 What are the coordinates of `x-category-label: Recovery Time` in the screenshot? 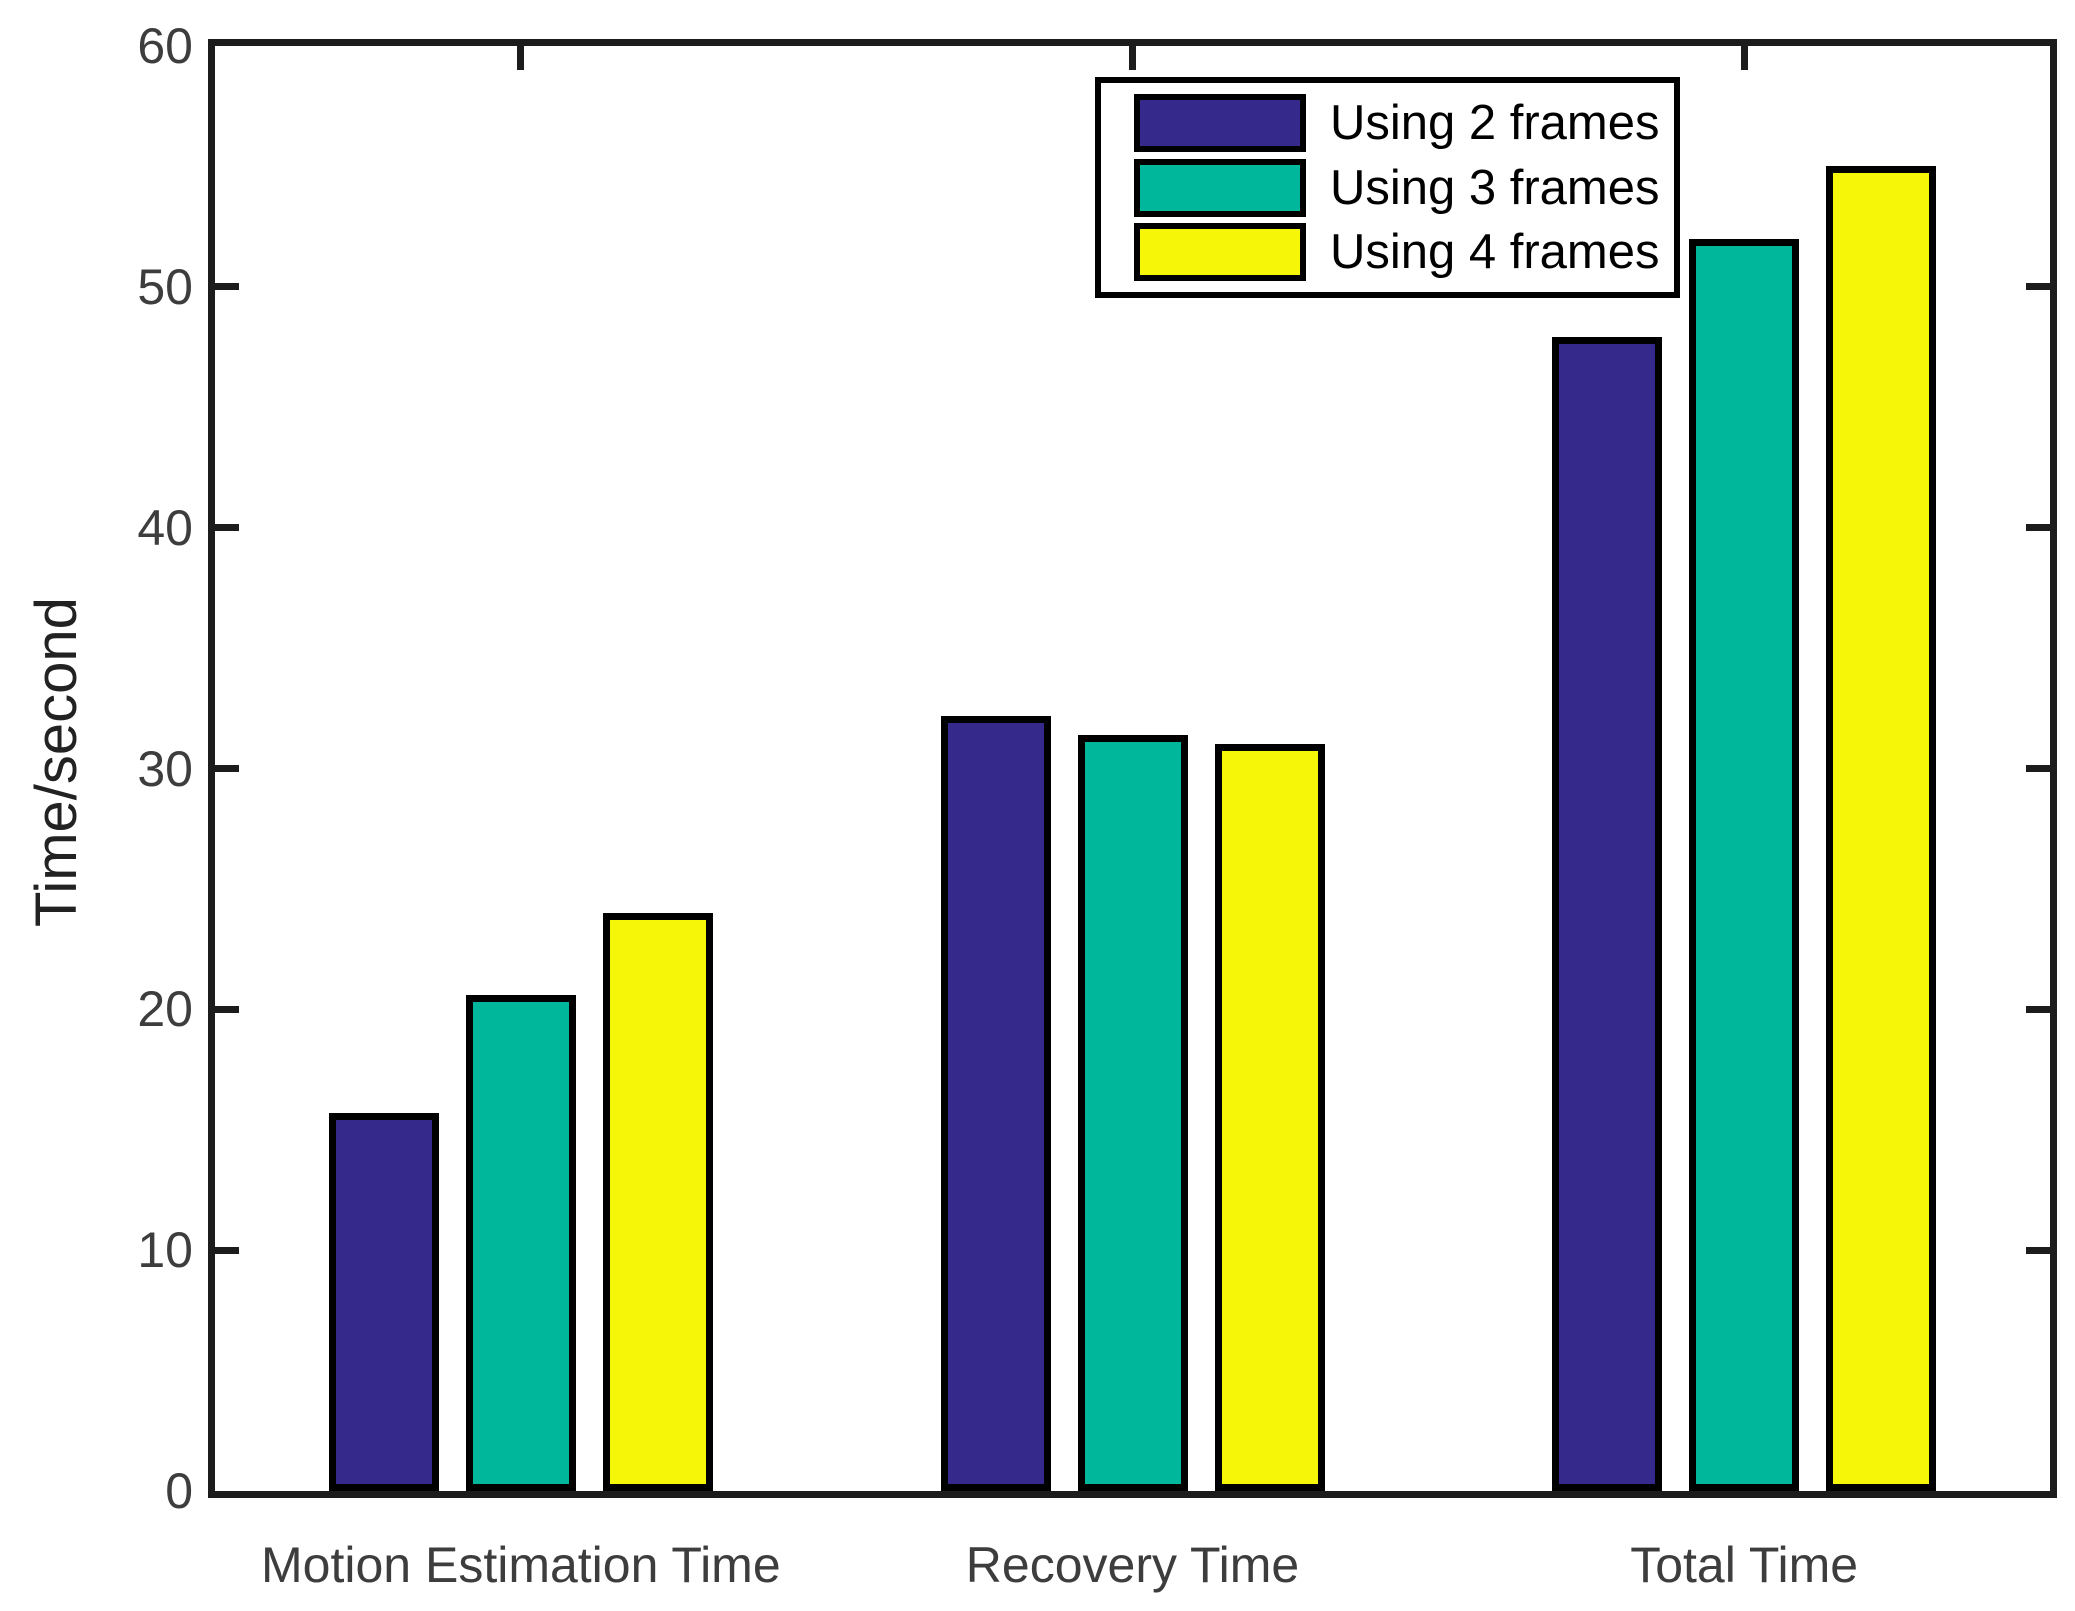 It's located at (1132, 1565).